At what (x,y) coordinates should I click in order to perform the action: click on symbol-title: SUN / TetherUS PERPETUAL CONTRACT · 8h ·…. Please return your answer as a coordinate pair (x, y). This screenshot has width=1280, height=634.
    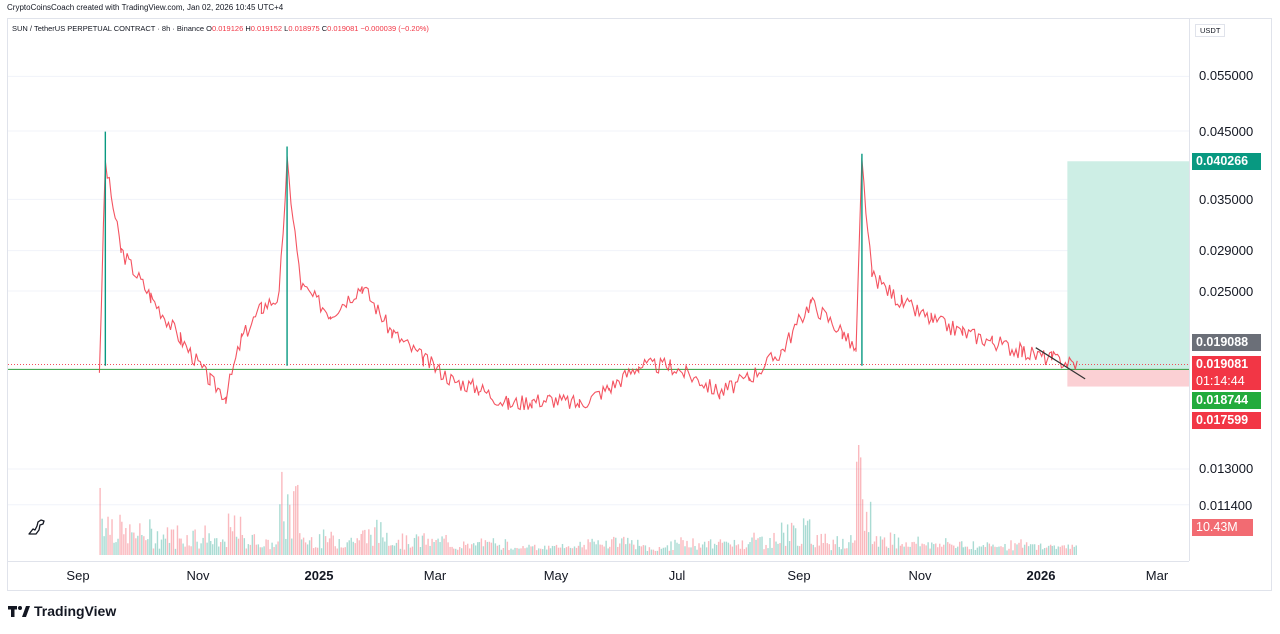
    Looking at the image, I should click on (108, 28).